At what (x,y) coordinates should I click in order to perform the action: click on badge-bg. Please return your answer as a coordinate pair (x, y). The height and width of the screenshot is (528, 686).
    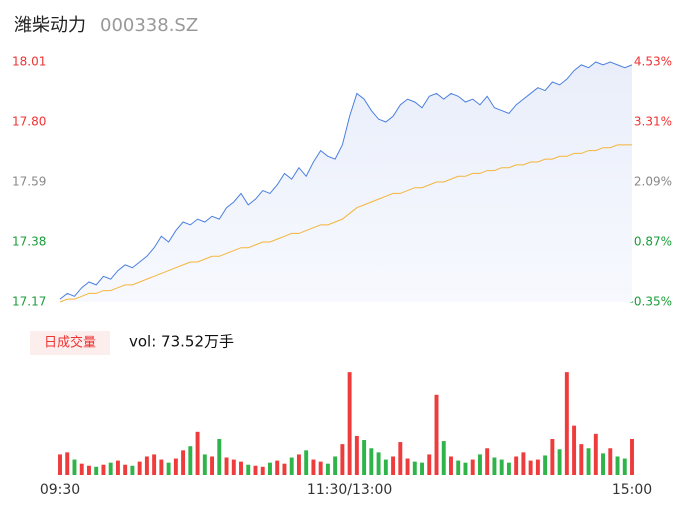
    Looking at the image, I should click on (70, 343).